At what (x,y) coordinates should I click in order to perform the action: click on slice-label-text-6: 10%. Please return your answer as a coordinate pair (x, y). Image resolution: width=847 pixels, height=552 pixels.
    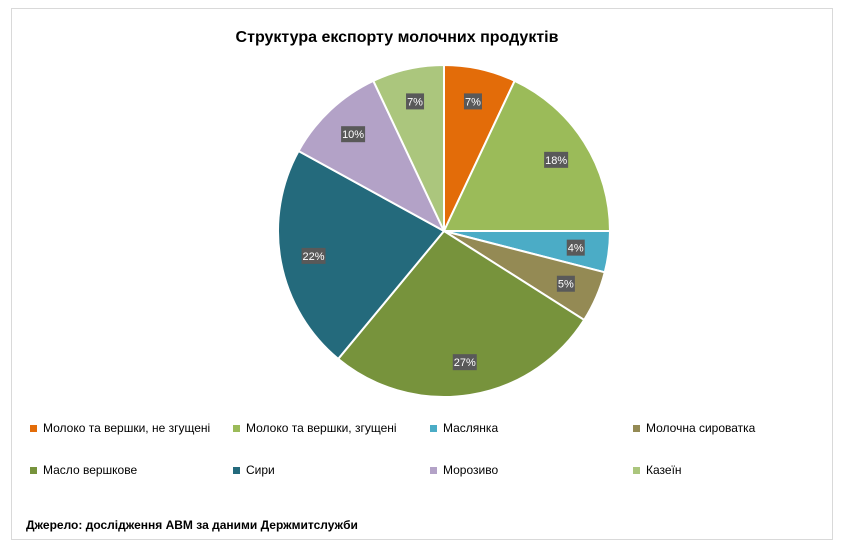
    Looking at the image, I should click on (353, 135).